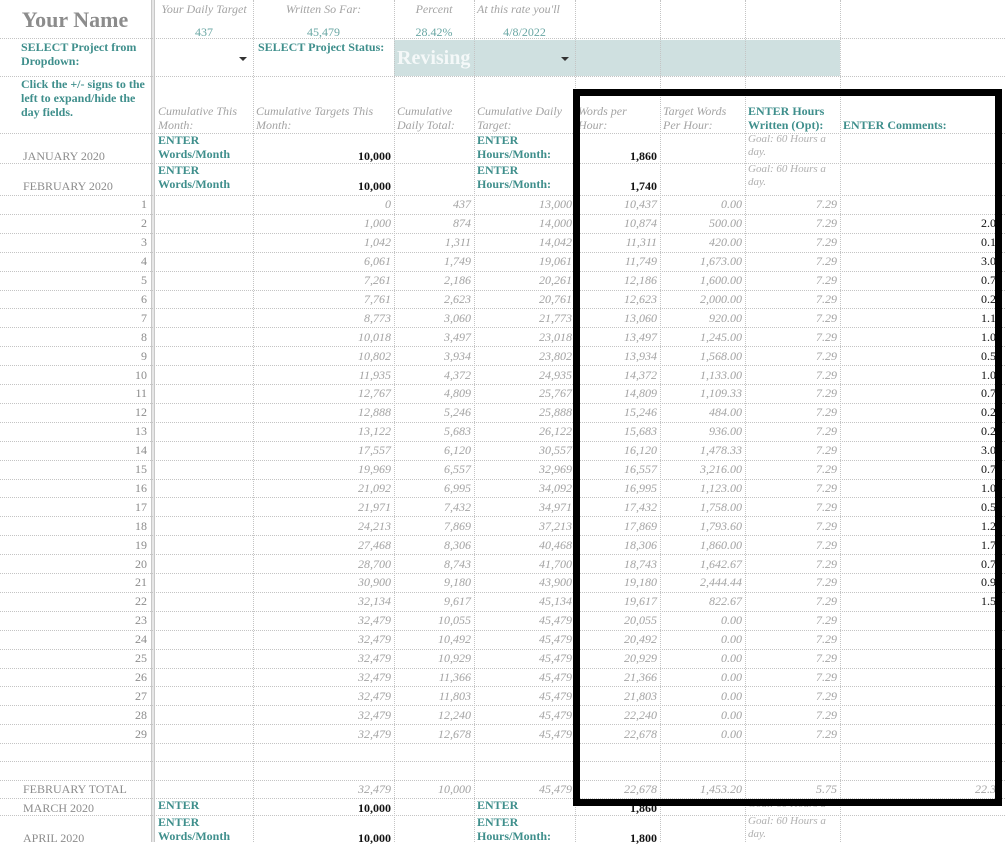 The width and height of the screenshot is (1005, 845). I want to click on day-number: 7, so click(144, 317).